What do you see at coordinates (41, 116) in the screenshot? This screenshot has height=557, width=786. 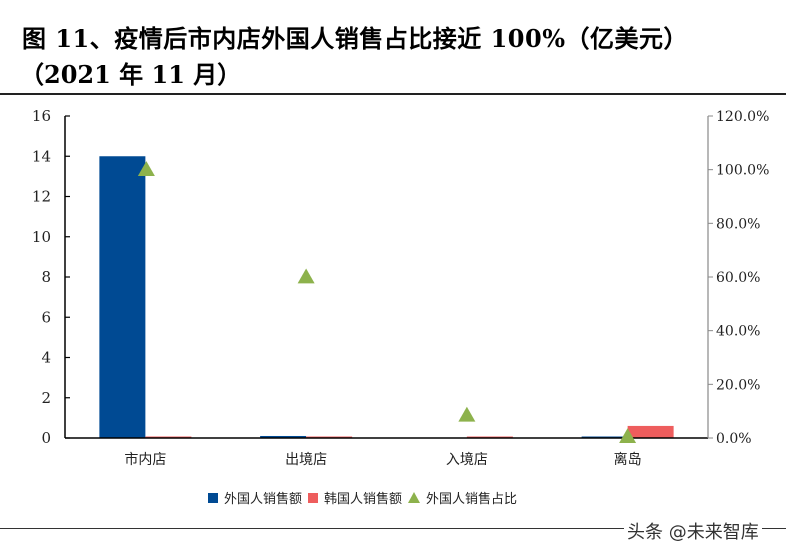 I see `y-tick-label: 16` at bounding box center [41, 116].